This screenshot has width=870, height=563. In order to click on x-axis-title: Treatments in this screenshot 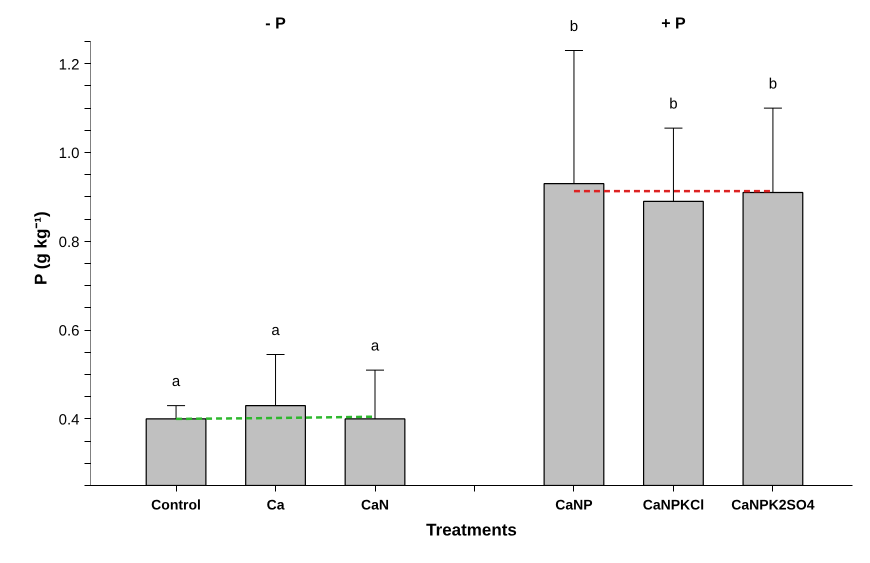, I will do `click(471, 530)`.